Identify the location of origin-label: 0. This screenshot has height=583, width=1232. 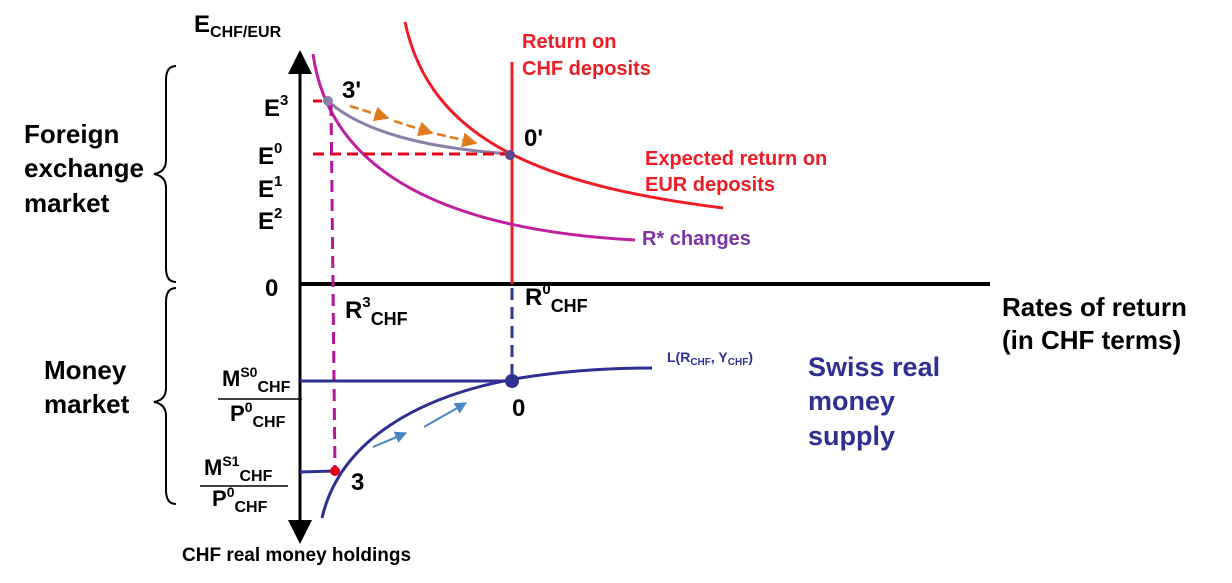
(271, 288).